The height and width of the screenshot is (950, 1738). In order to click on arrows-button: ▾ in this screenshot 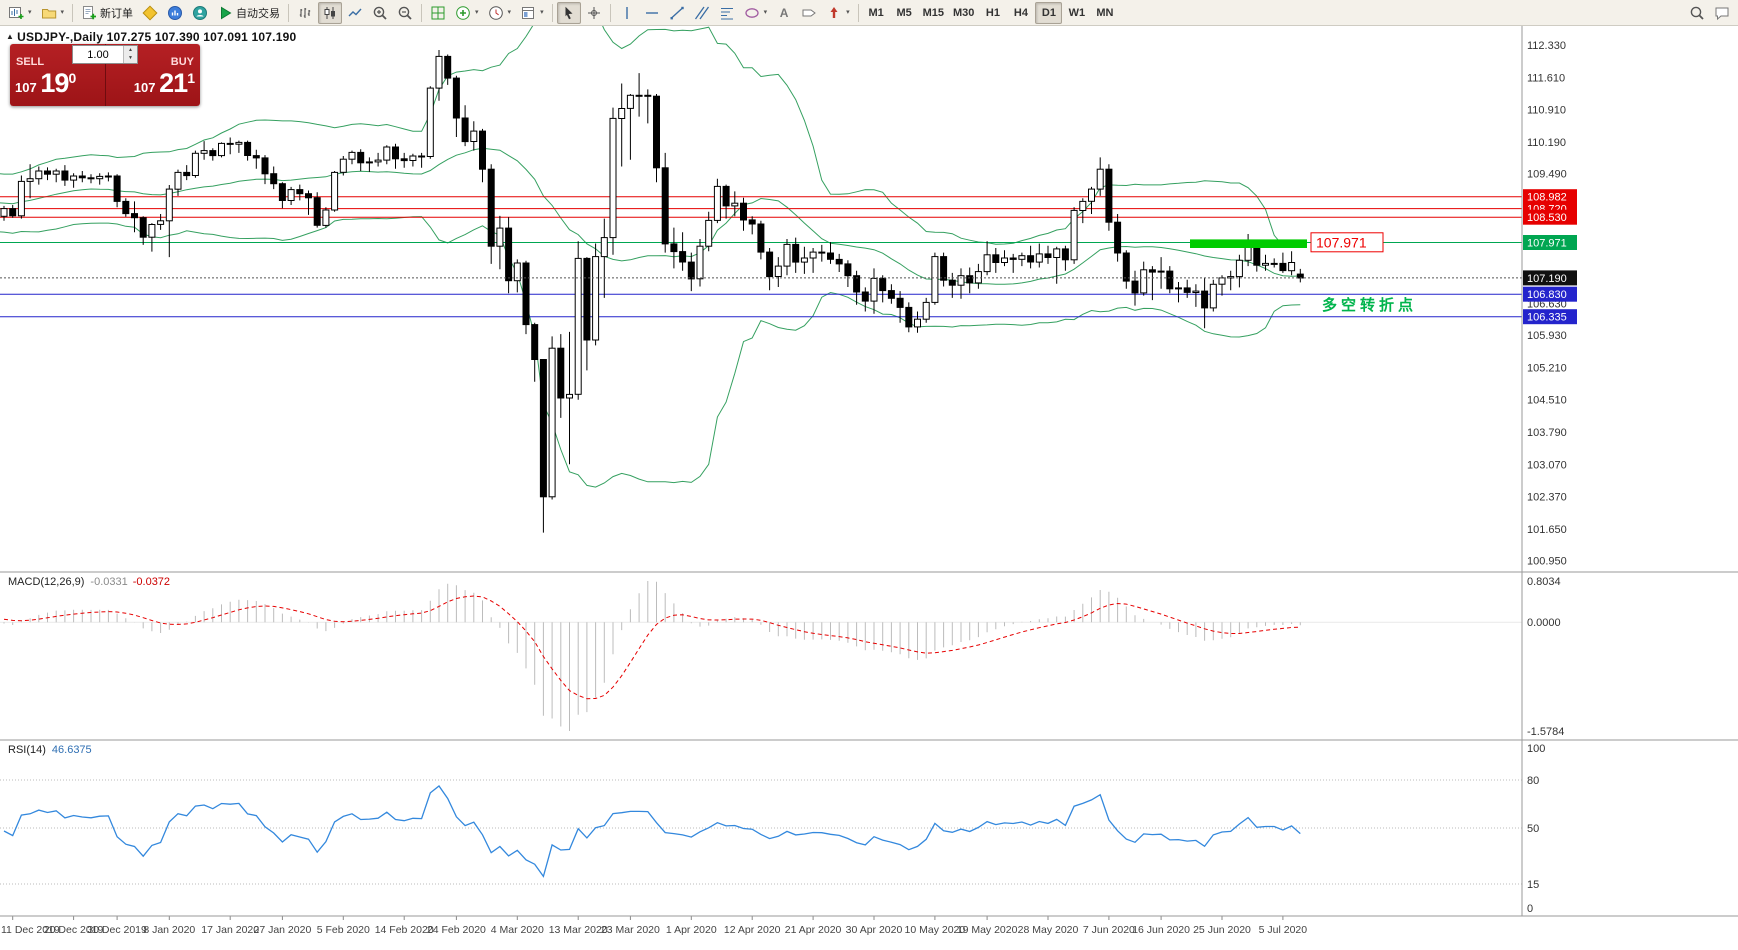, I will do `click(838, 13)`.